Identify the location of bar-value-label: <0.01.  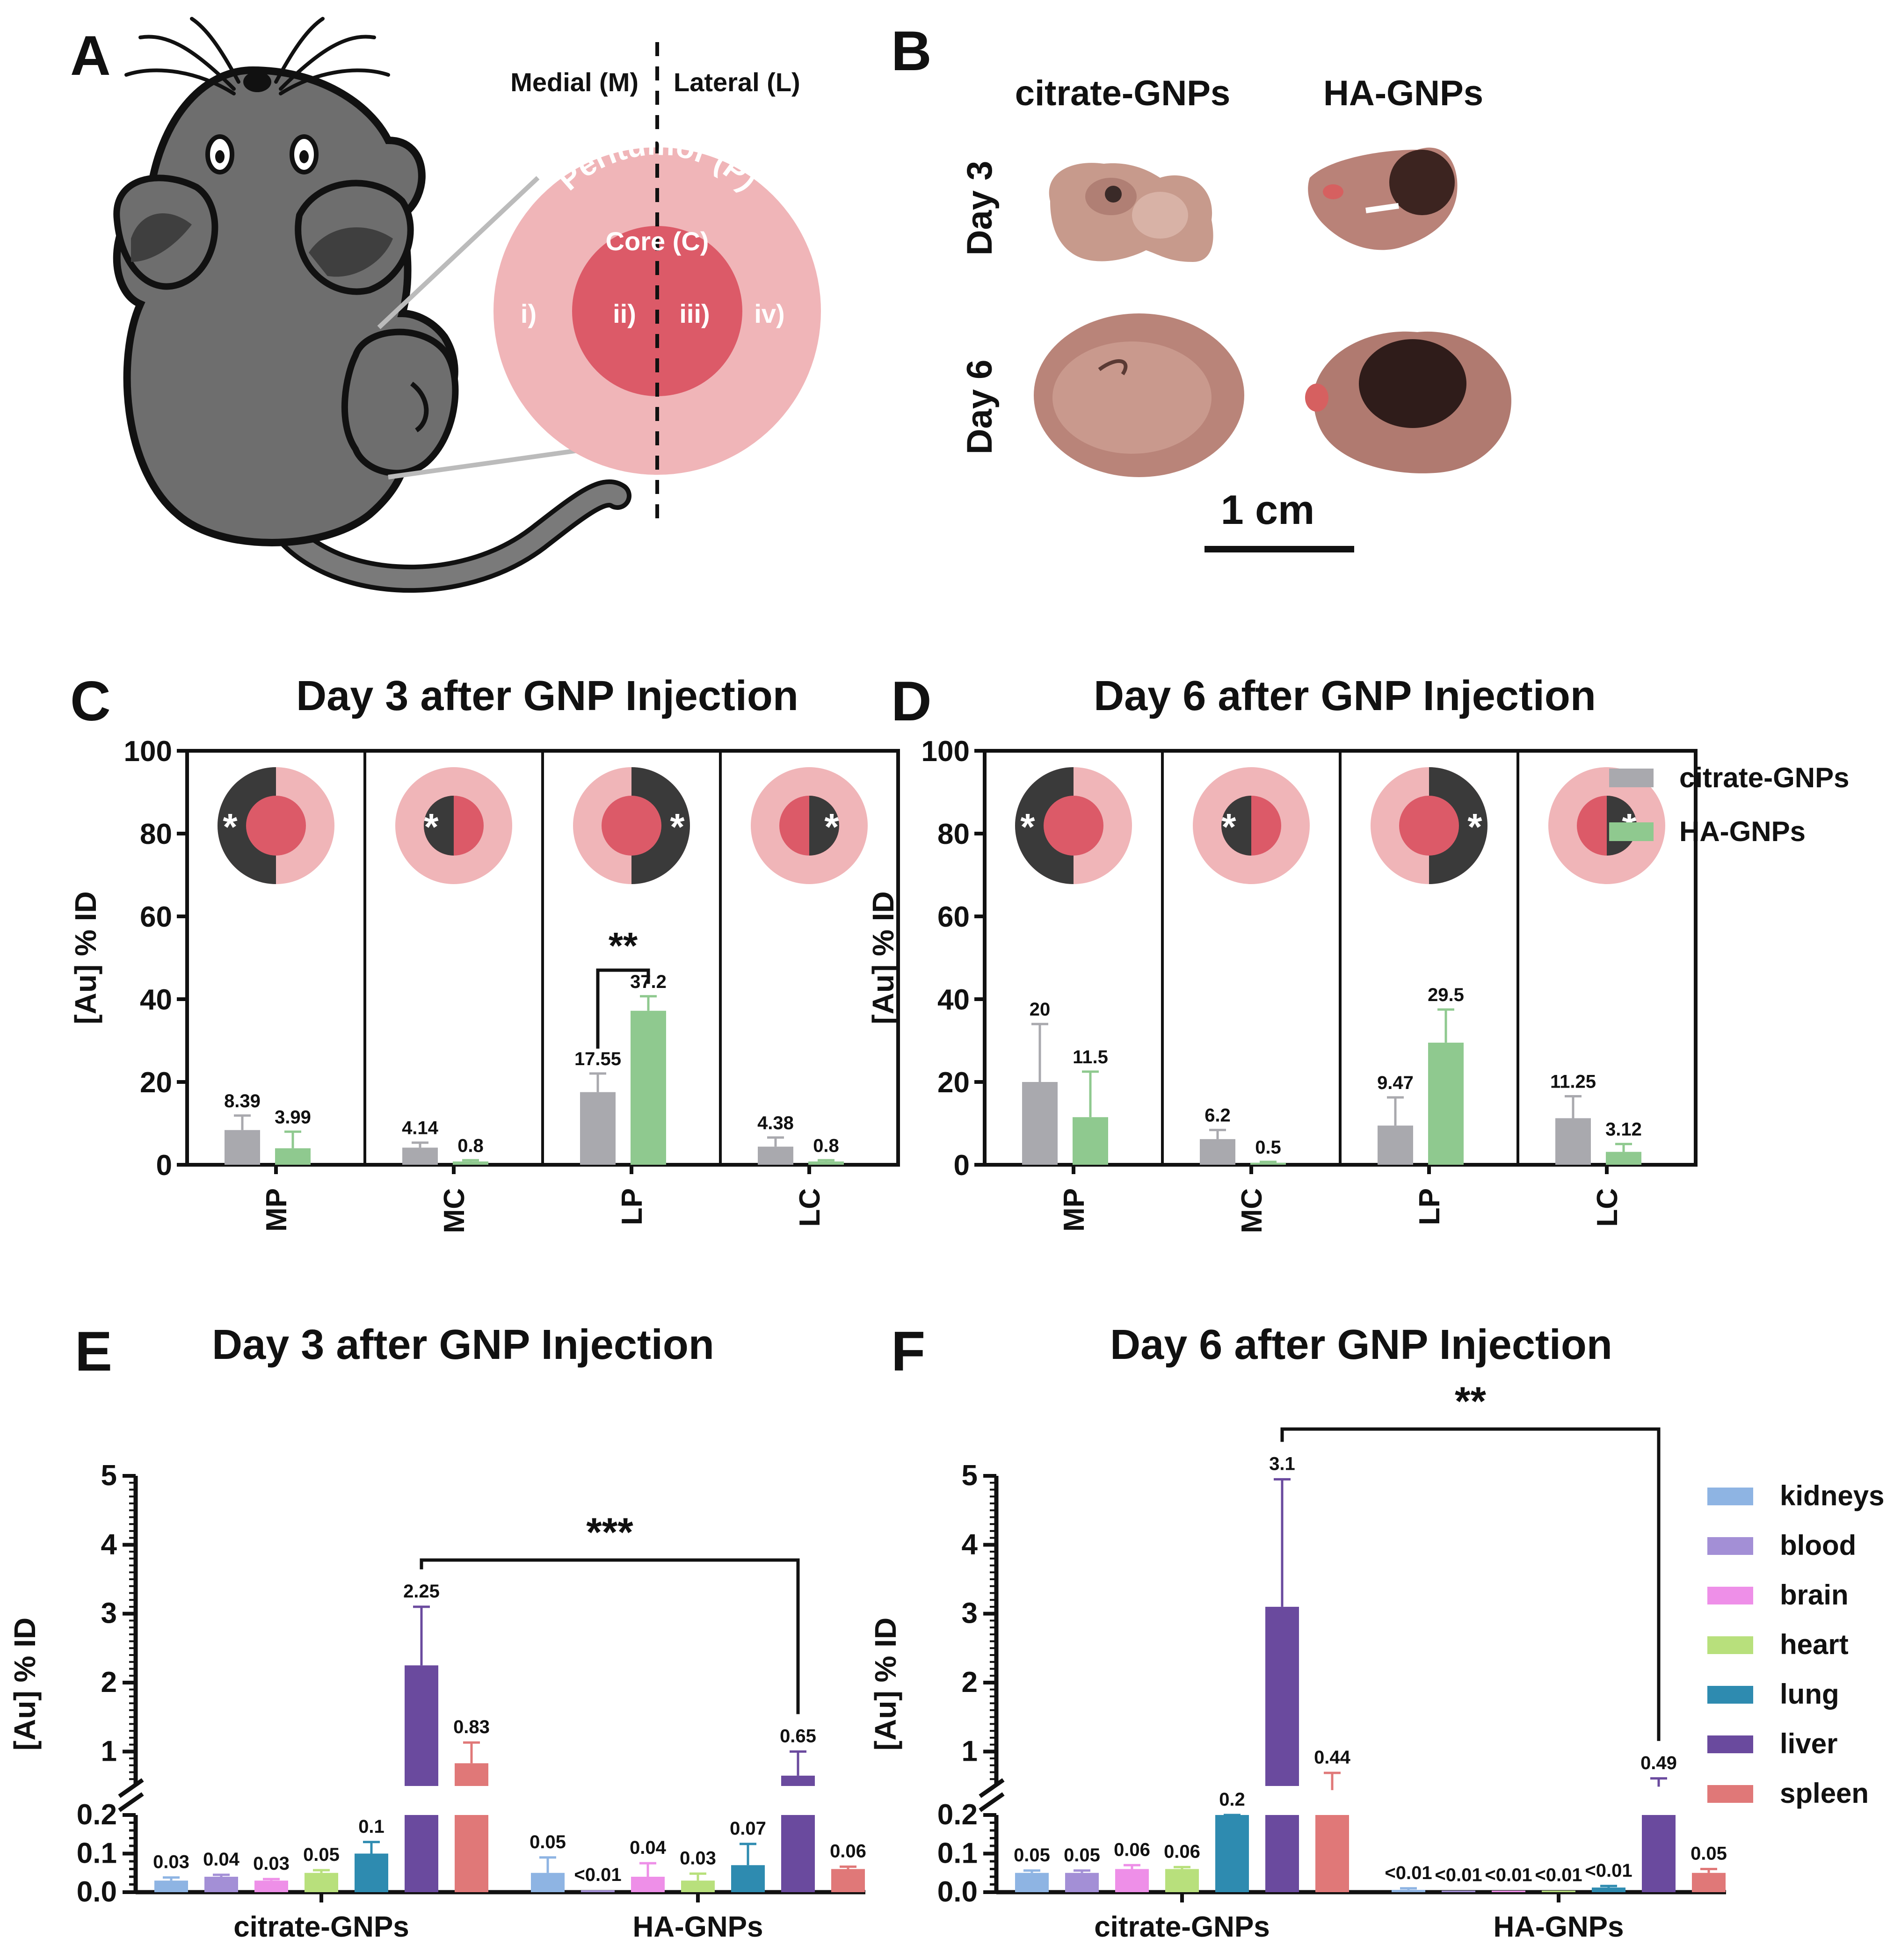
(597, 1875).